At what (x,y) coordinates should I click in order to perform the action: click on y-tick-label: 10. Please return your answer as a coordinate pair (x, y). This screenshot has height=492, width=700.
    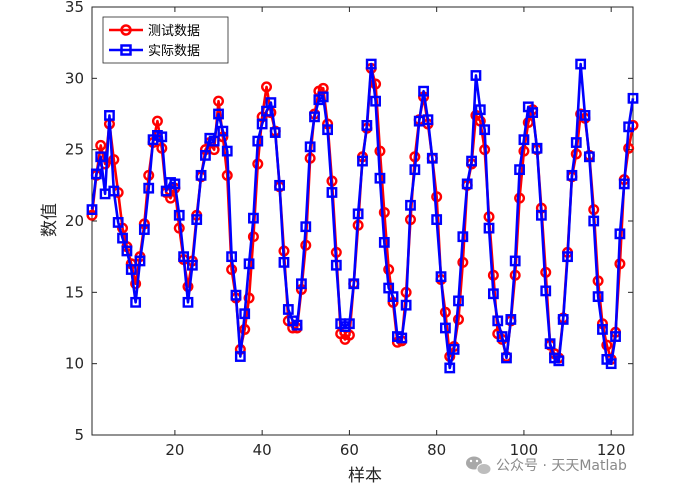
    Looking at the image, I should click on (74, 364).